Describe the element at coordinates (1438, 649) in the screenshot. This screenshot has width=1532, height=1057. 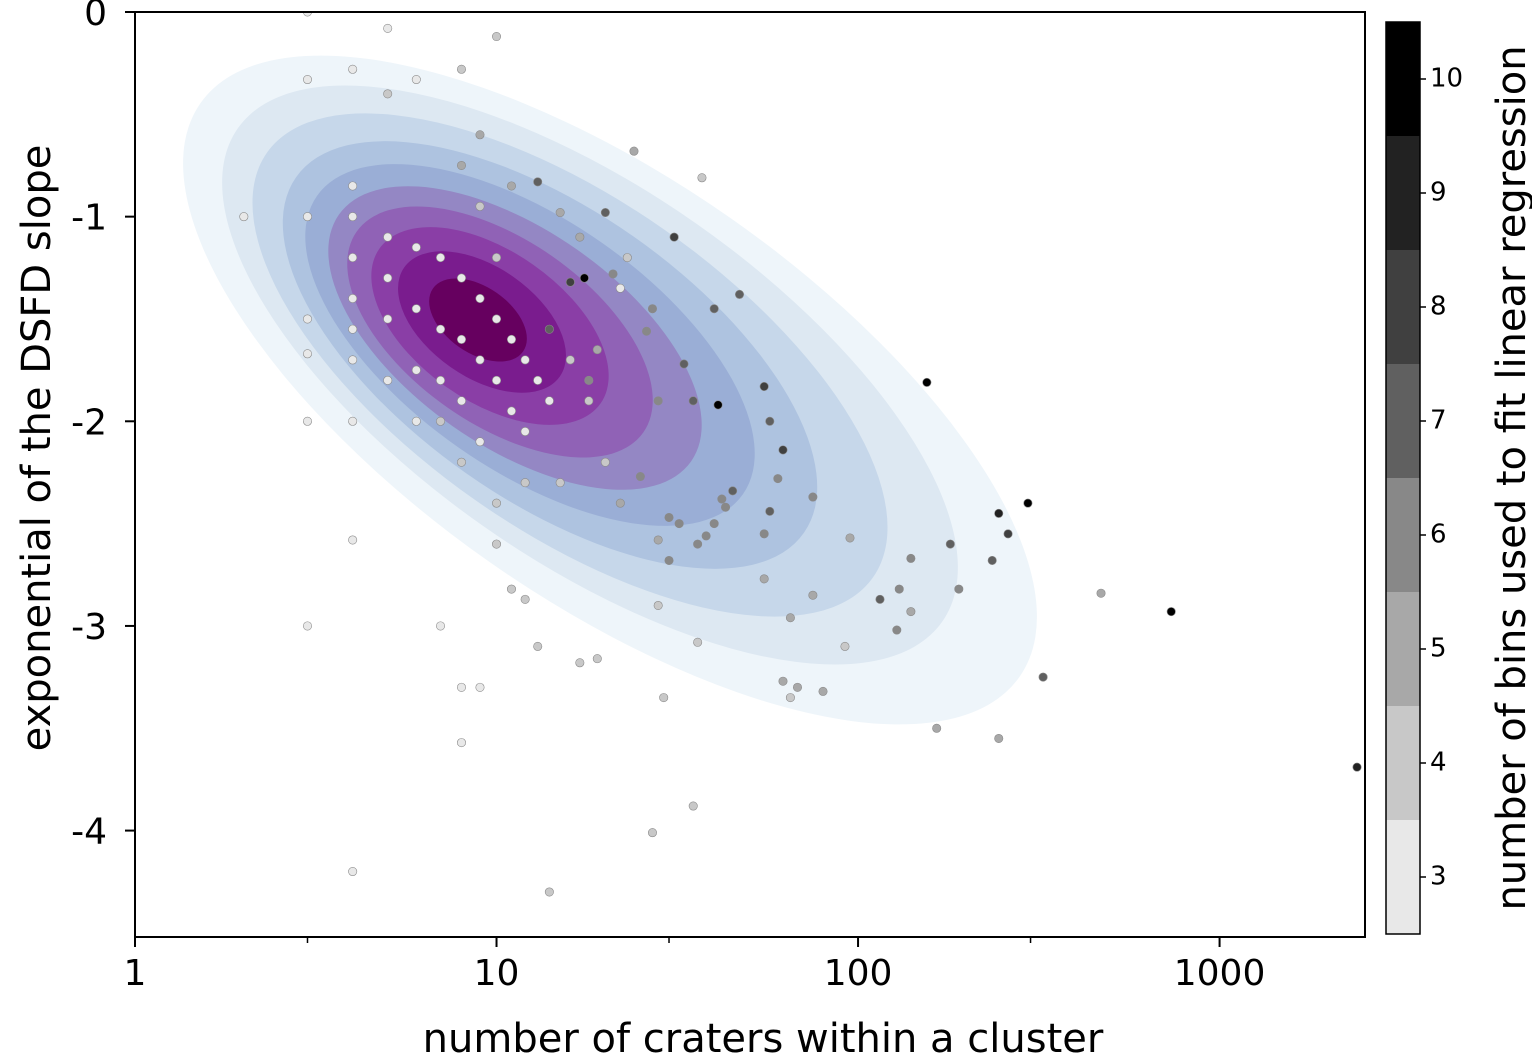
I see `colorbar-tick-label: 5` at that location.